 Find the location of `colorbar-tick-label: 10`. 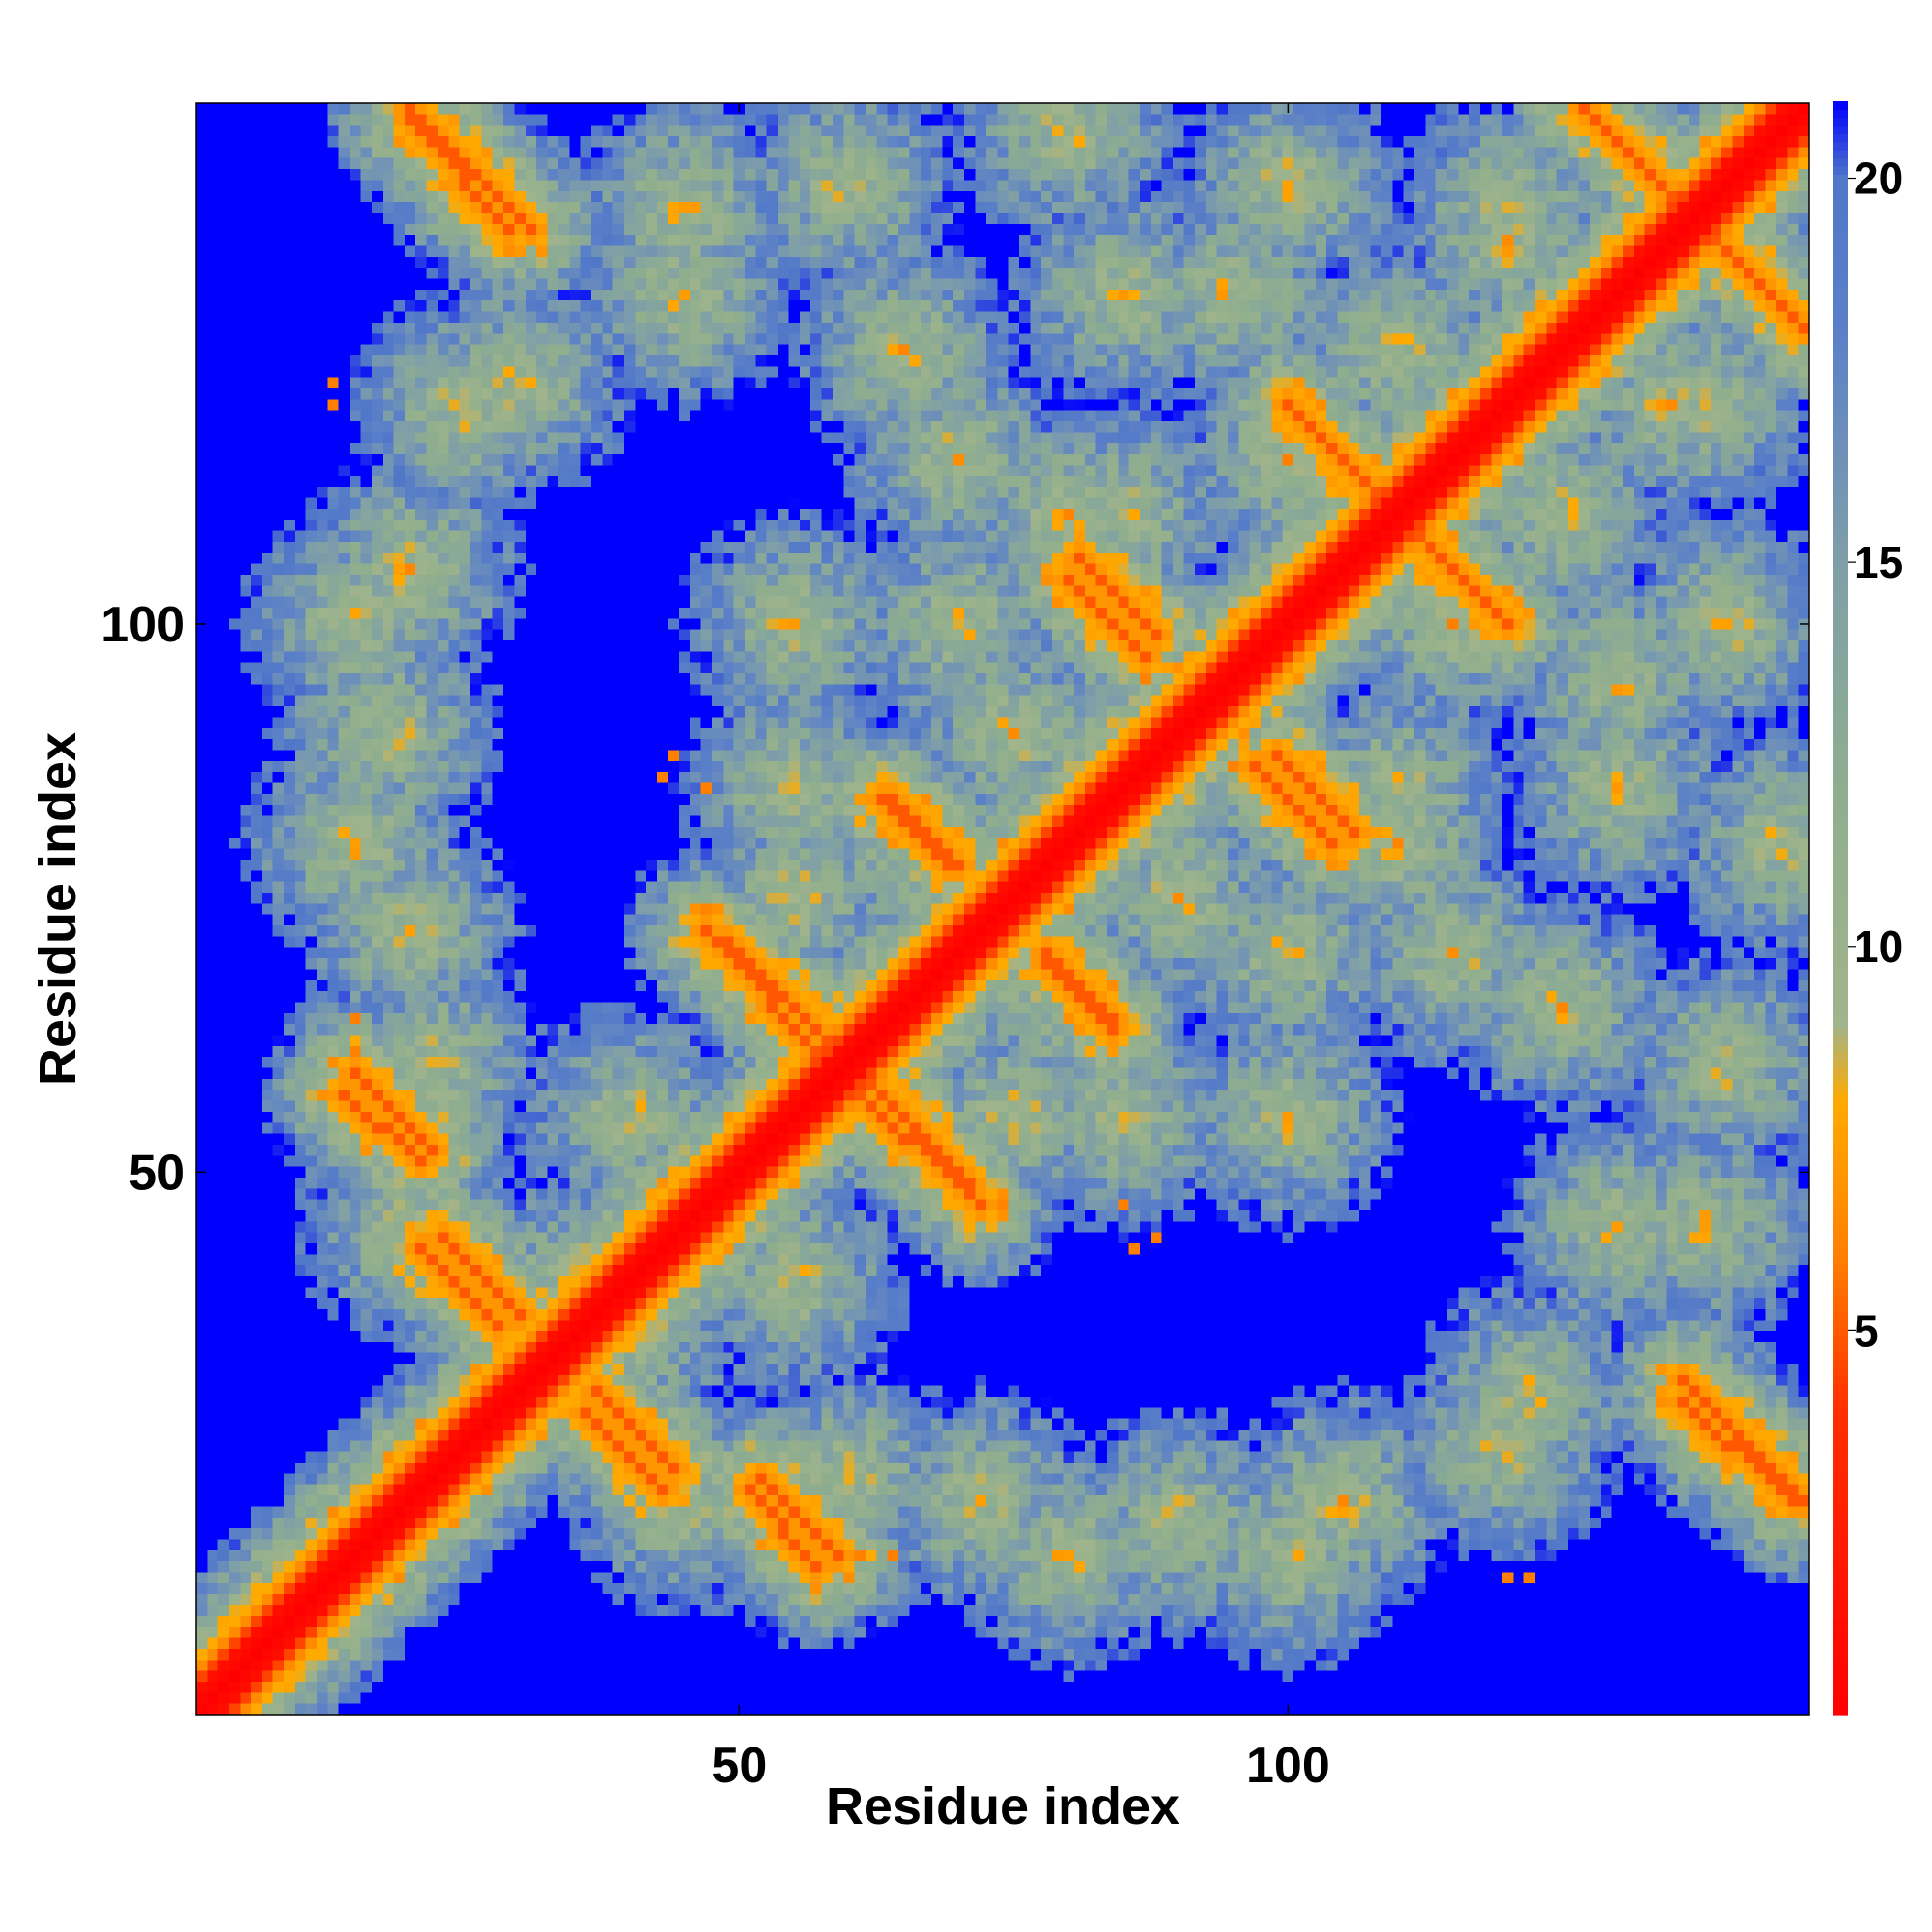

colorbar-tick-label: 10 is located at coordinates (1878, 947).